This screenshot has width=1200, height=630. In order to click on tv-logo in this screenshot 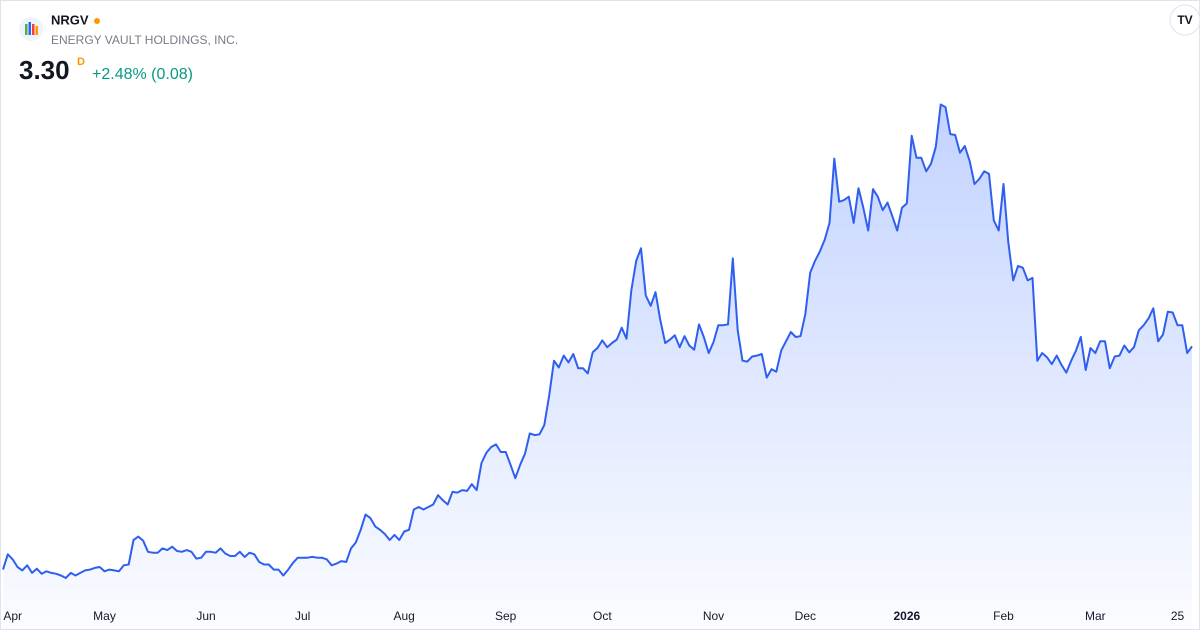, I will do `click(1184, 20)`.